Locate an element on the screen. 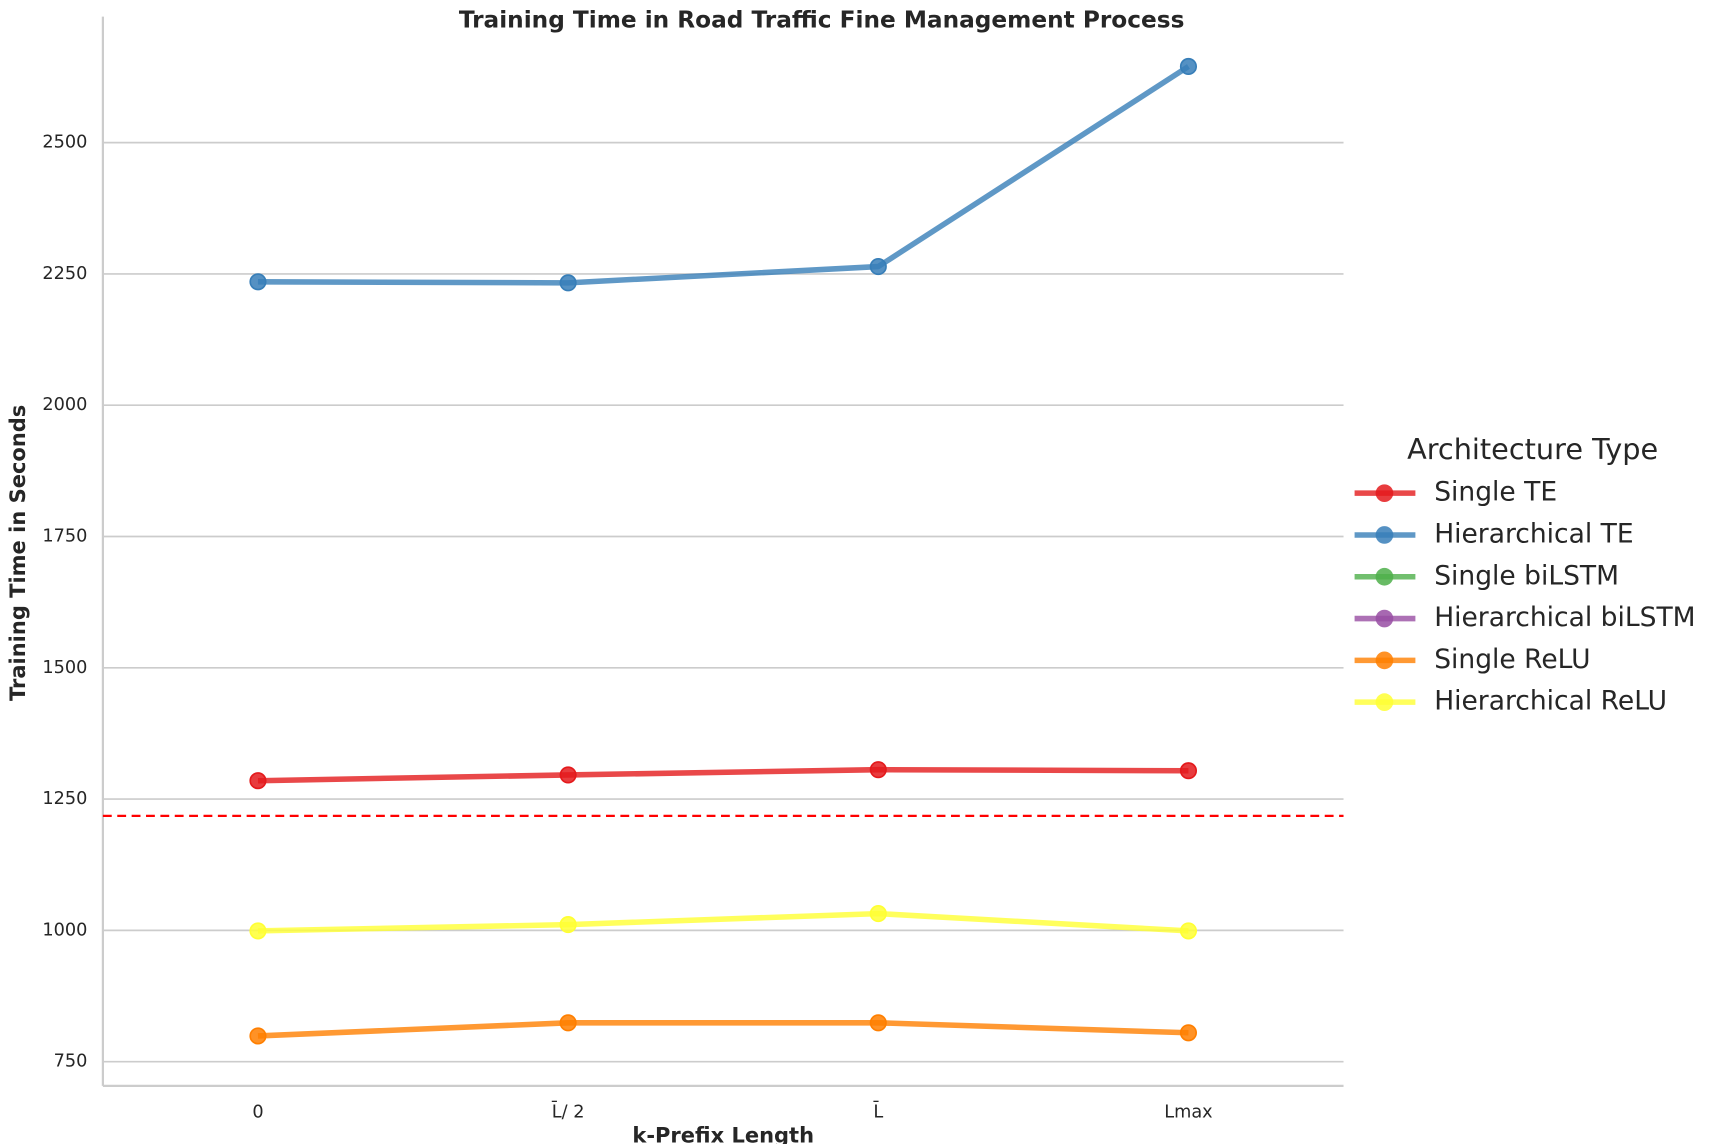 The height and width of the screenshot is (1148, 1714). y-tick-label: 1000 is located at coordinates (64, 930).